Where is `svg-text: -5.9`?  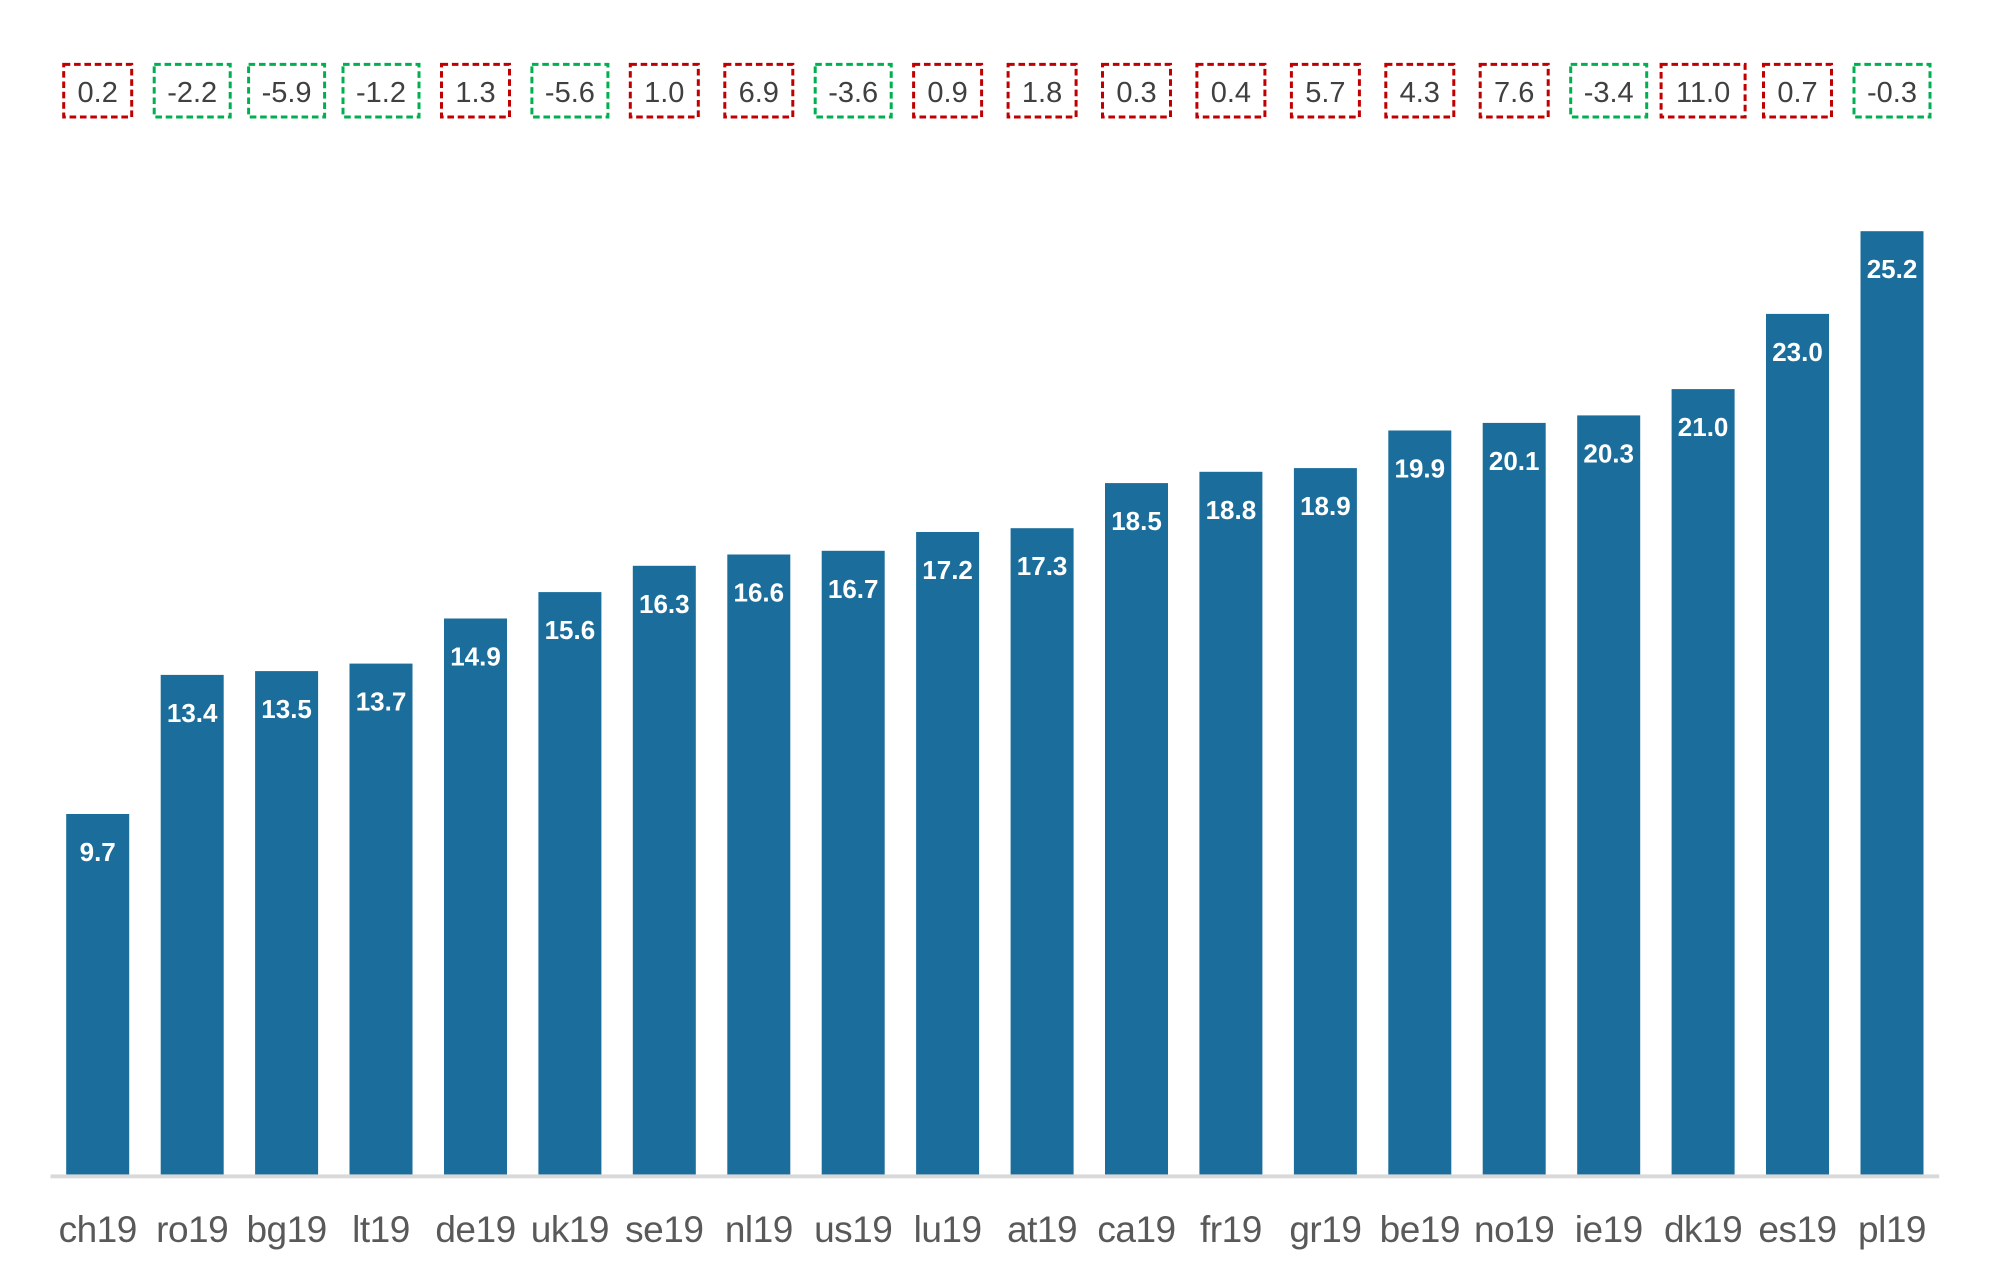 svg-text: -5.9 is located at coordinates (287, 93).